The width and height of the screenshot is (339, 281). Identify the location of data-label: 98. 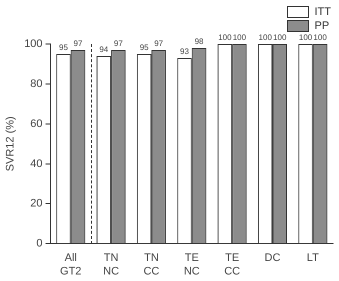
(199, 41).